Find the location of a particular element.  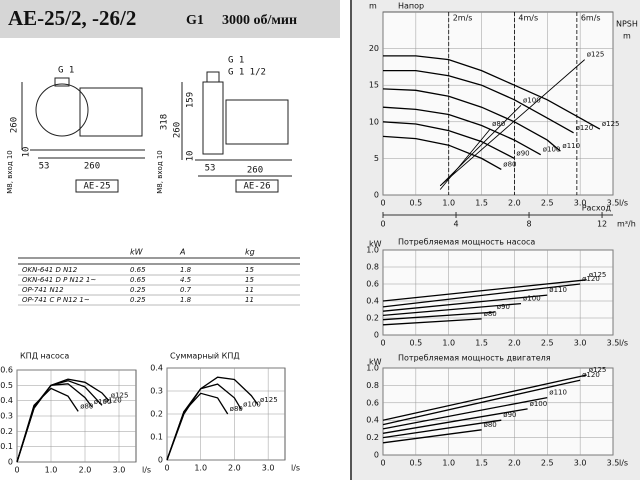

chart-title: КПД насоса is located at coordinates (44, 356).